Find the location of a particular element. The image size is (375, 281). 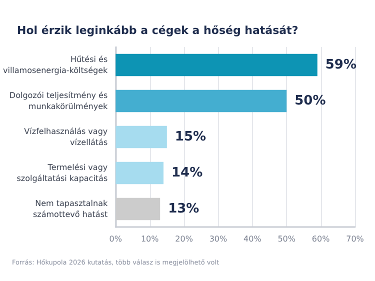

x-tick-label: 40% is located at coordinates (253, 239).